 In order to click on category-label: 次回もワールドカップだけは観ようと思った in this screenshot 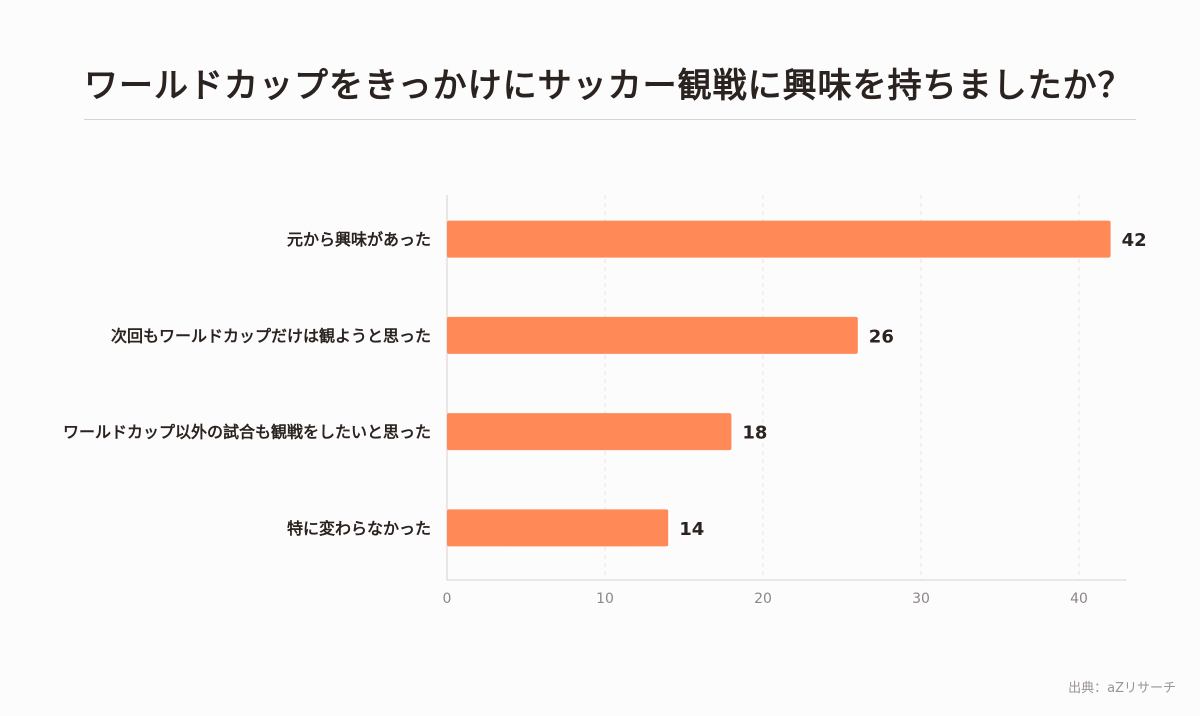, I will do `click(271, 335)`.